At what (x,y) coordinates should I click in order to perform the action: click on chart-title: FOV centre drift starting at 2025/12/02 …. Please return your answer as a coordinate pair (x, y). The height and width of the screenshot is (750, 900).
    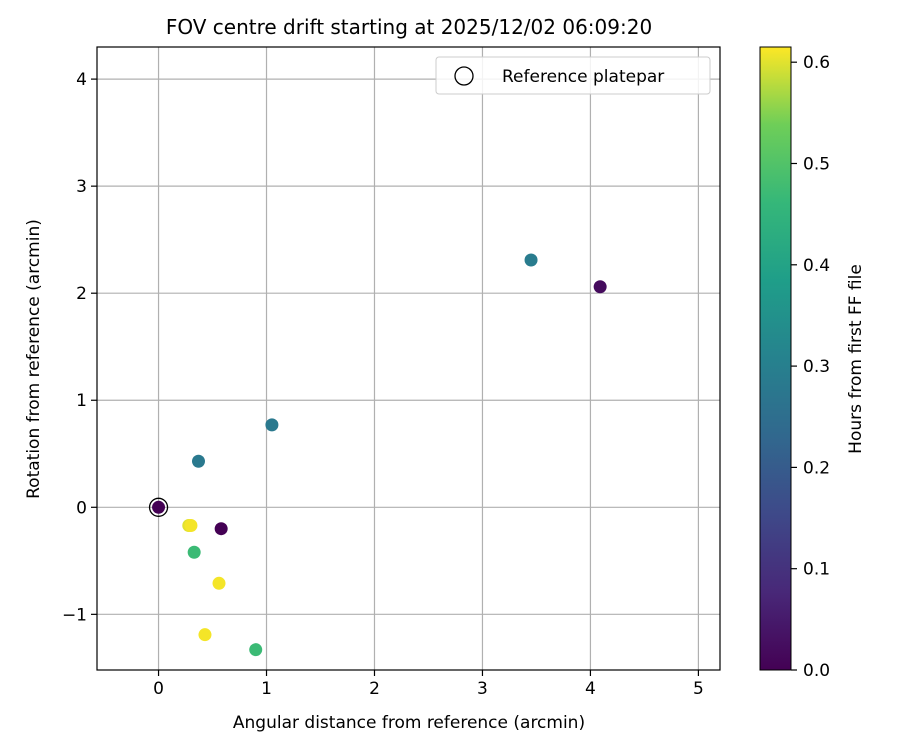
    Looking at the image, I should click on (409, 27).